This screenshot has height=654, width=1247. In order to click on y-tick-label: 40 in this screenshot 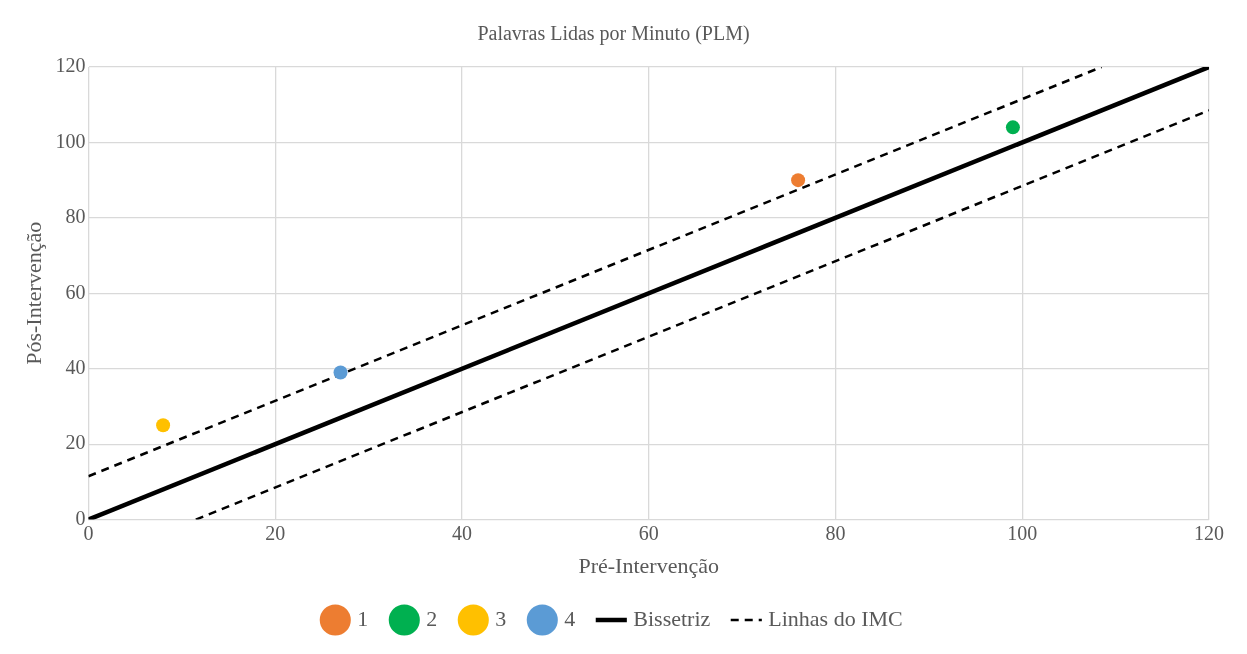, I will do `click(75, 366)`.